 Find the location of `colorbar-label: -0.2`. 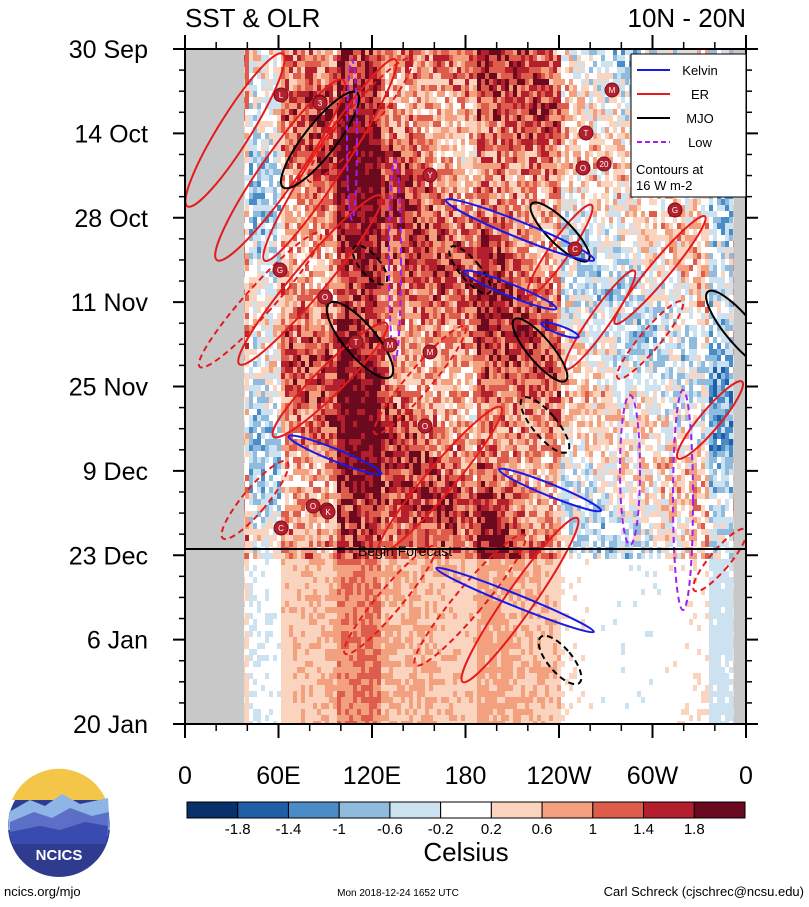

colorbar-label: -0.2 is located at coordinates (441, 829).